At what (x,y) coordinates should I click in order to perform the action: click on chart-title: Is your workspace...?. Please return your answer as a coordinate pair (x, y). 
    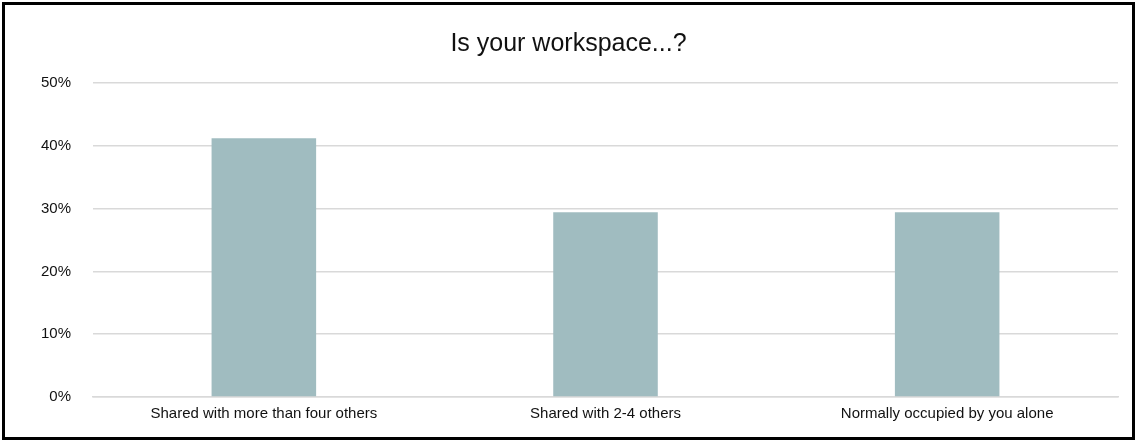
    Looking at the image, I should click on (568, 41).